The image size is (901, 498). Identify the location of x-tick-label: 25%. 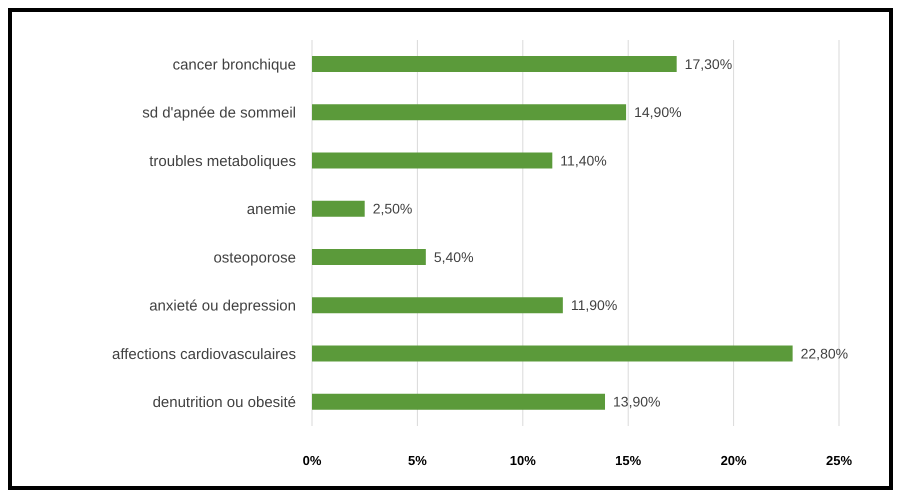
(839, 460).